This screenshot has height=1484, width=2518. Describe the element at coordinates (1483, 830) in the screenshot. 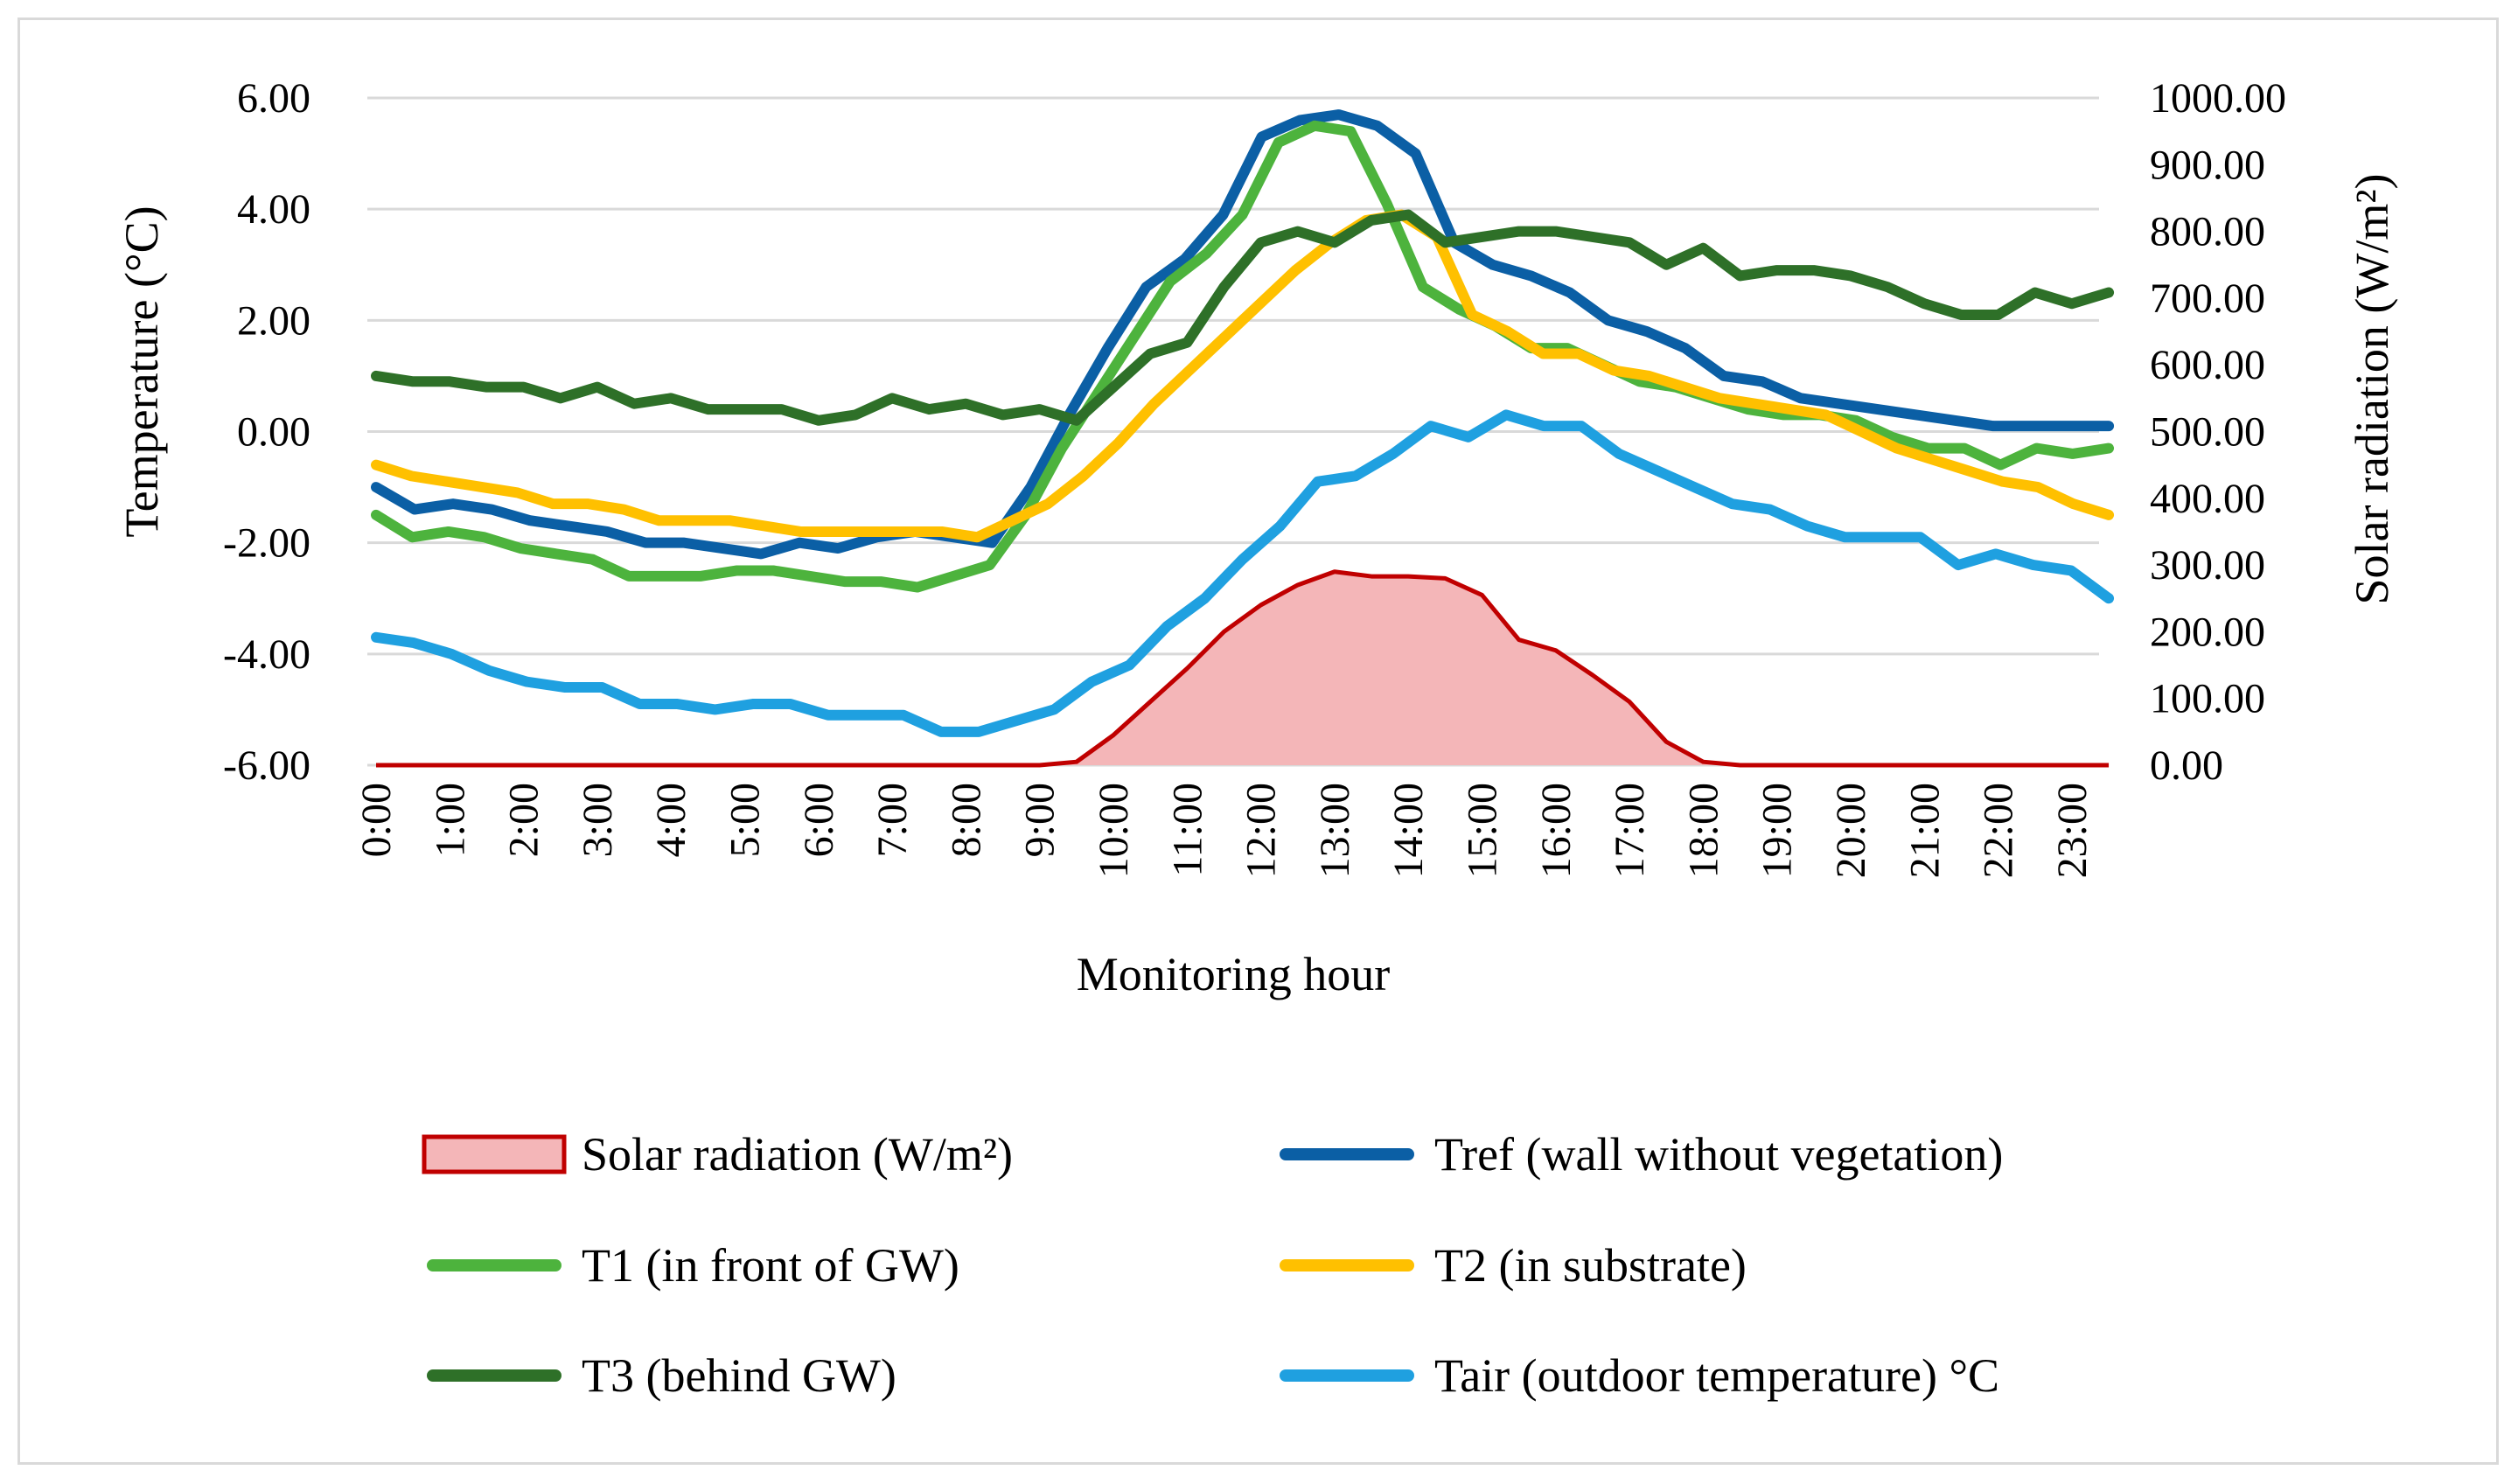

I see `x-tick-label: 15:00` at that location.